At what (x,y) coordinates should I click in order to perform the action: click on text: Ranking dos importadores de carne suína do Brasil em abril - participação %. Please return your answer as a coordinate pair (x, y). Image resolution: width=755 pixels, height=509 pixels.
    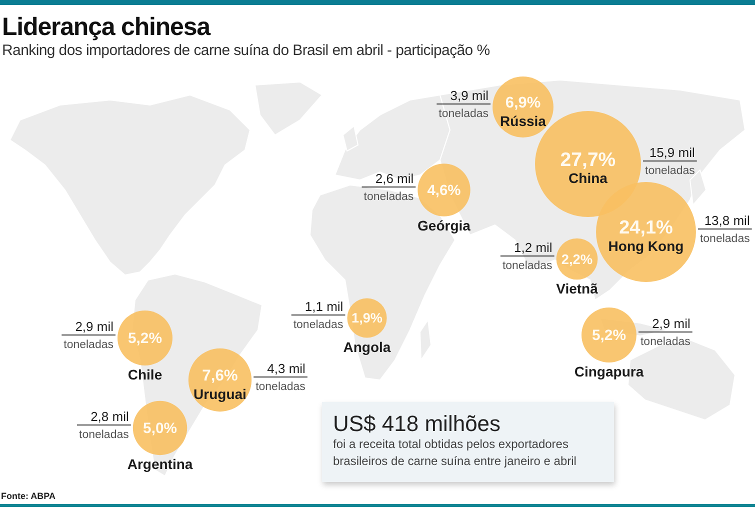
    Looking at the image, I should click on (246, 50).